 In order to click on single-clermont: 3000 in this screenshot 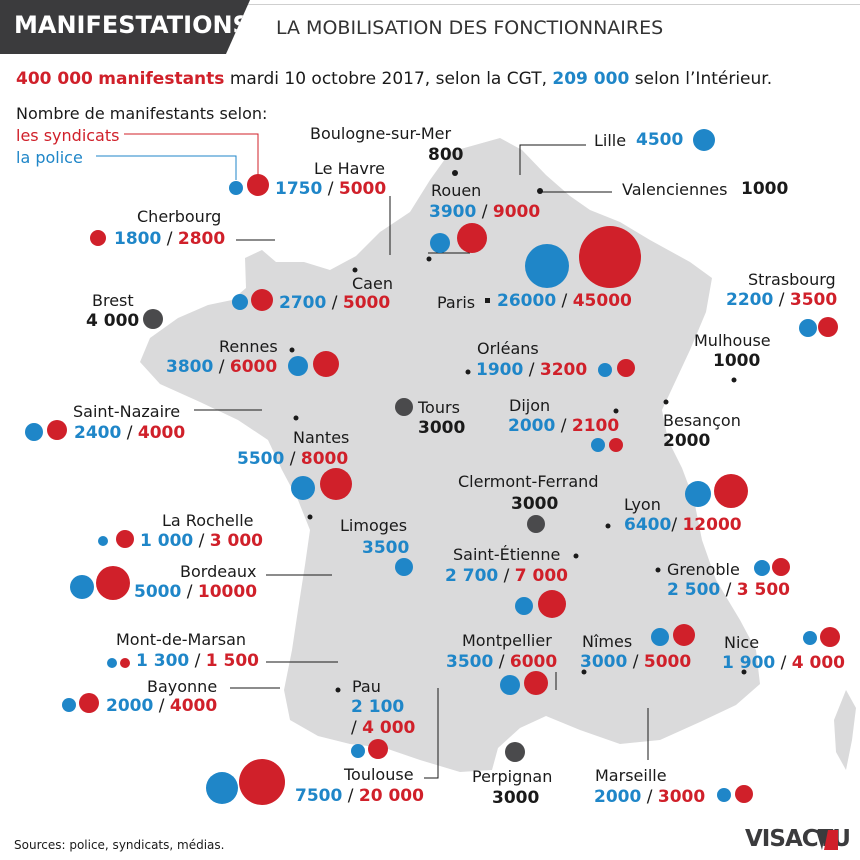, I will do `click(535, 504)`.